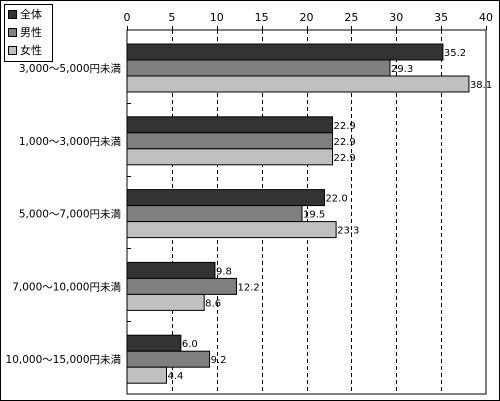  Describe the element at coordinates (66, 287) in the screenshot. I see `category-label: 7,000～10,000円未満` at that location.